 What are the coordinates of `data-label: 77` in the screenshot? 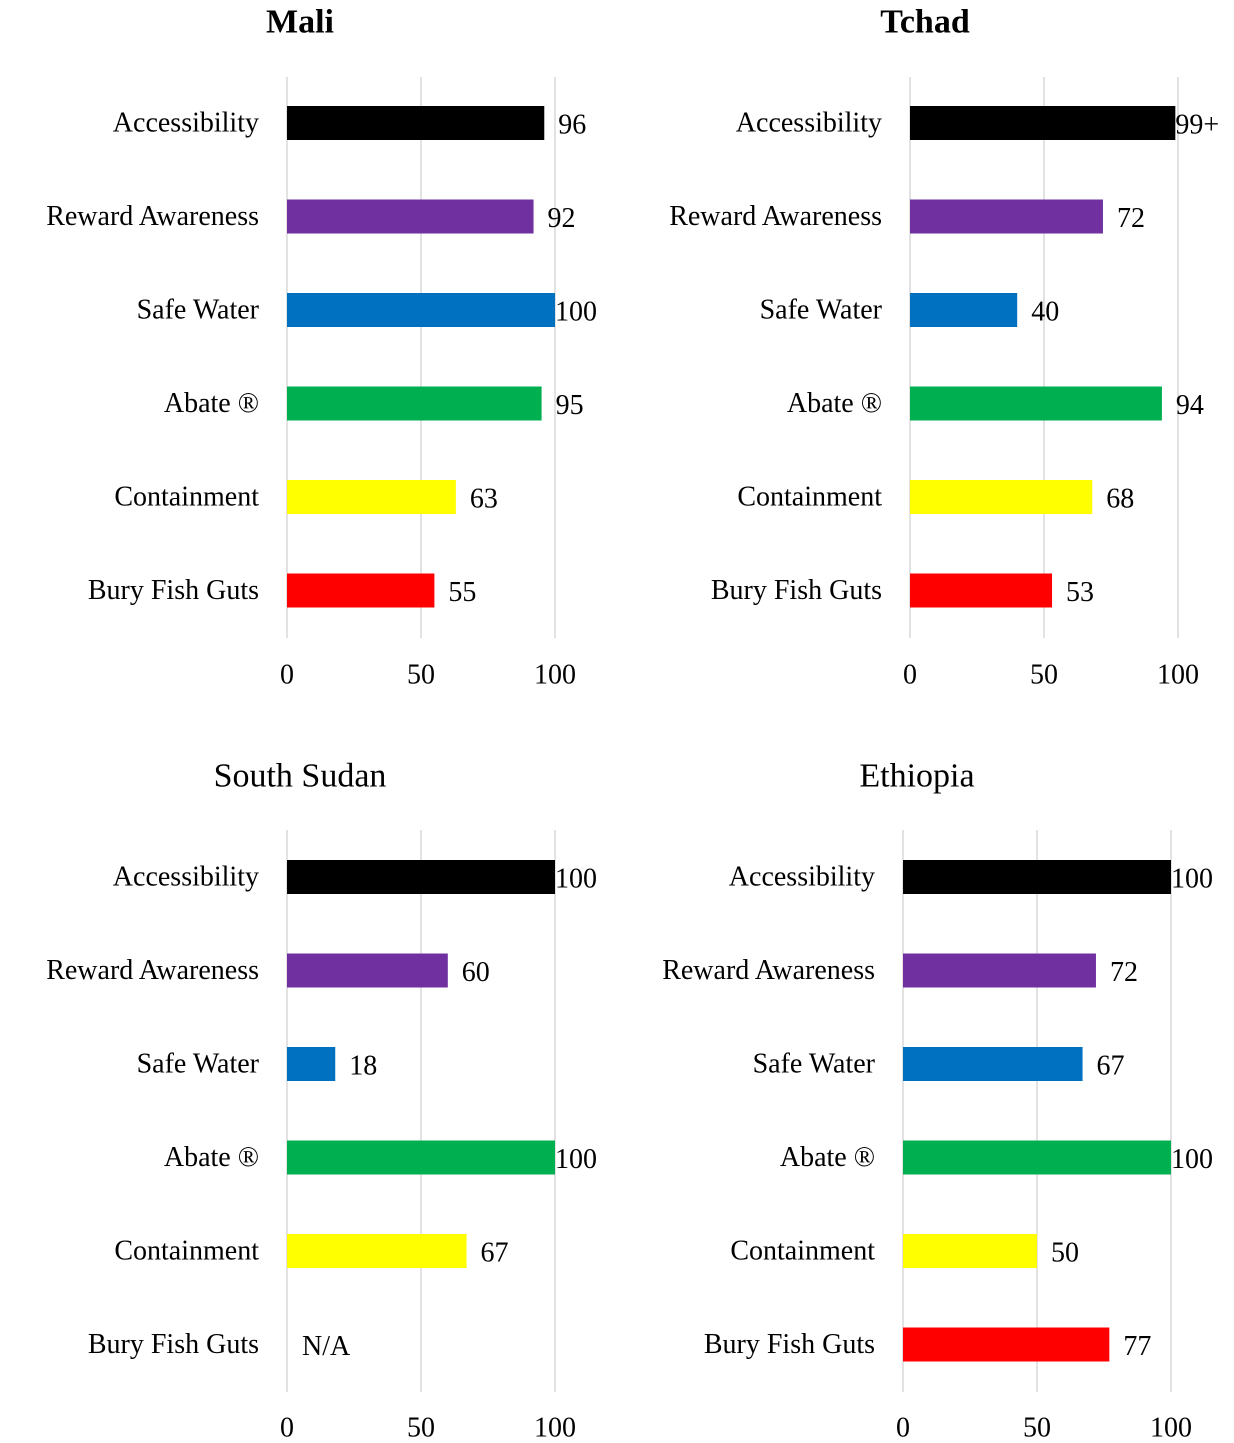 It's located at (1137, 1346).